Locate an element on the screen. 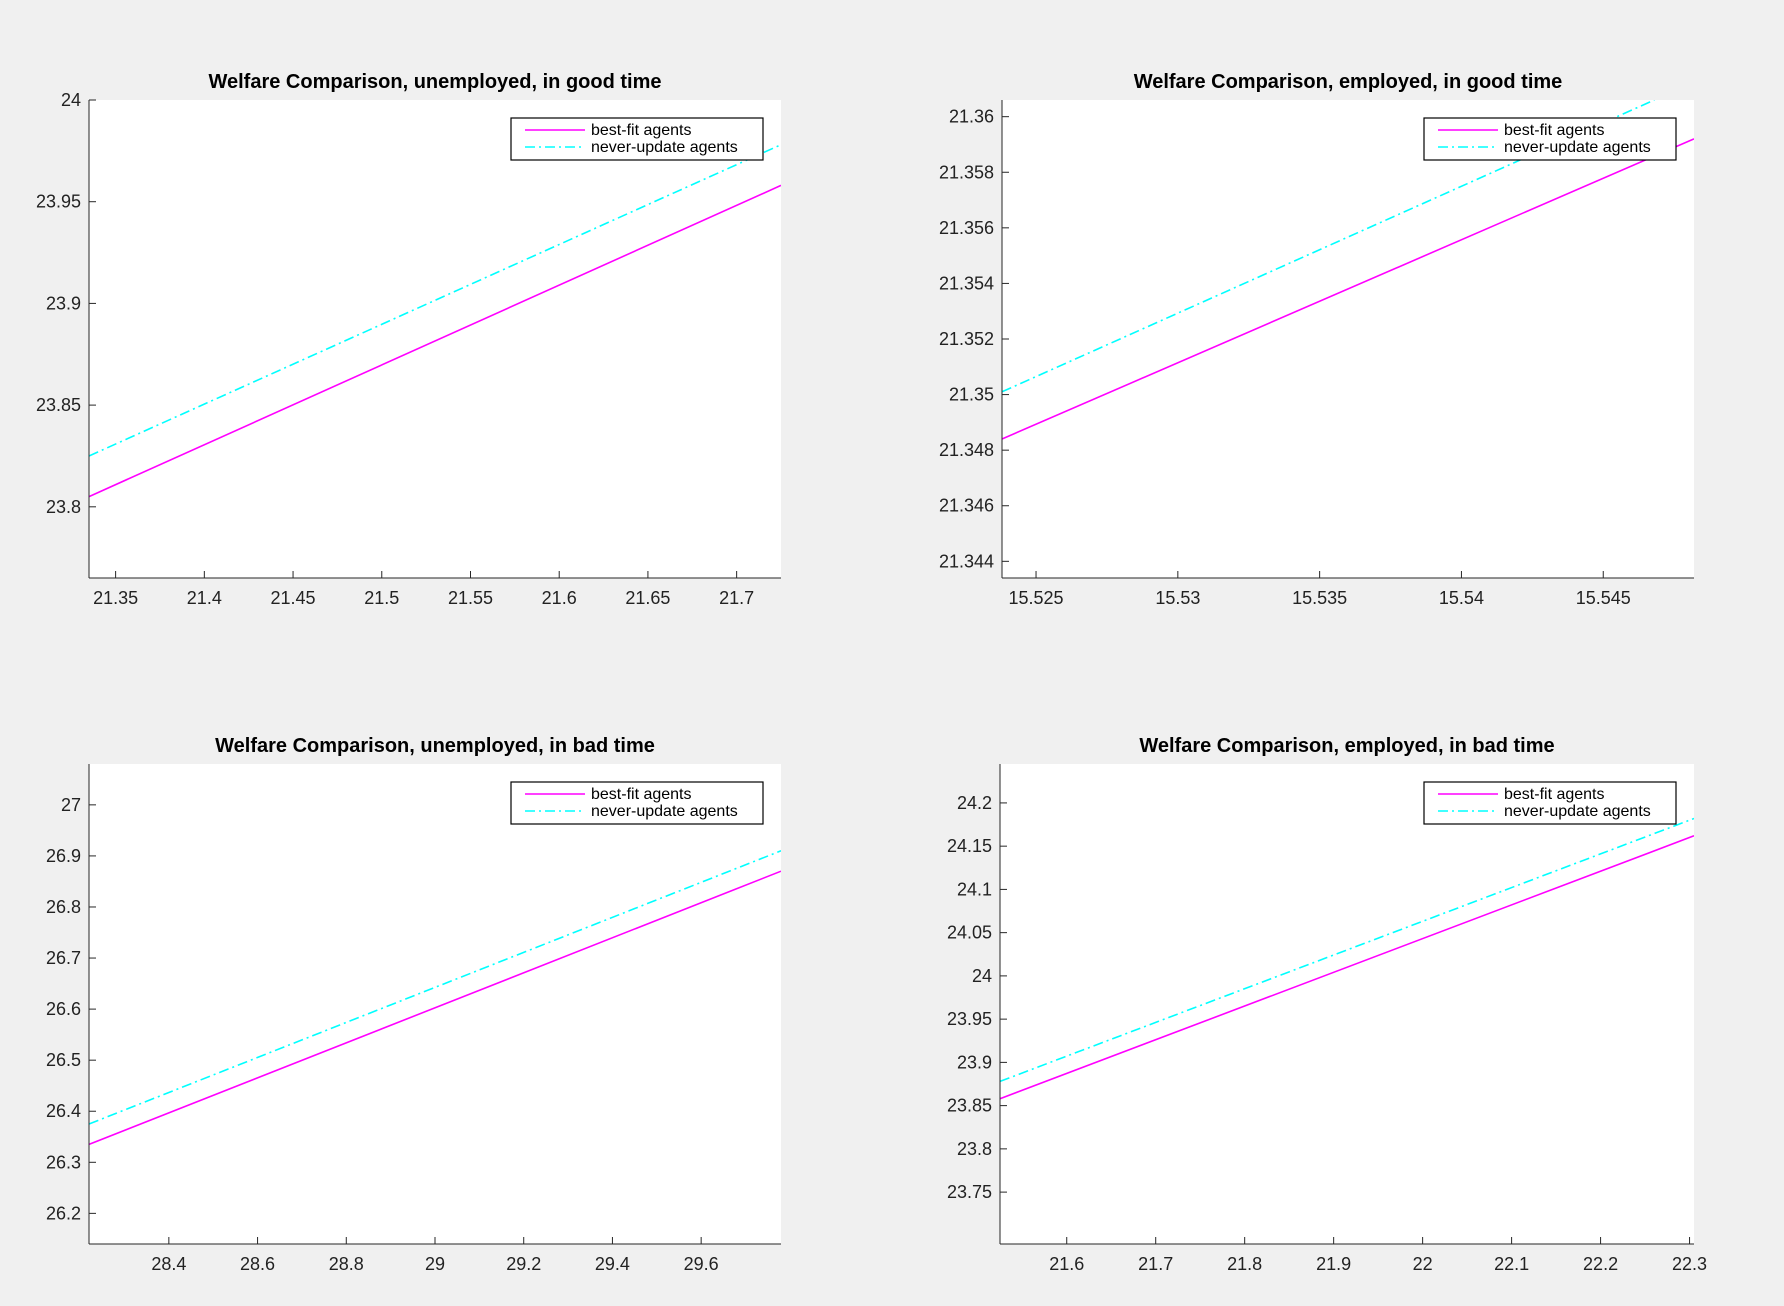 This screenshot has height=1306, width=1784. y-tick-label: 21.344 is located at coordinates (966, 561).